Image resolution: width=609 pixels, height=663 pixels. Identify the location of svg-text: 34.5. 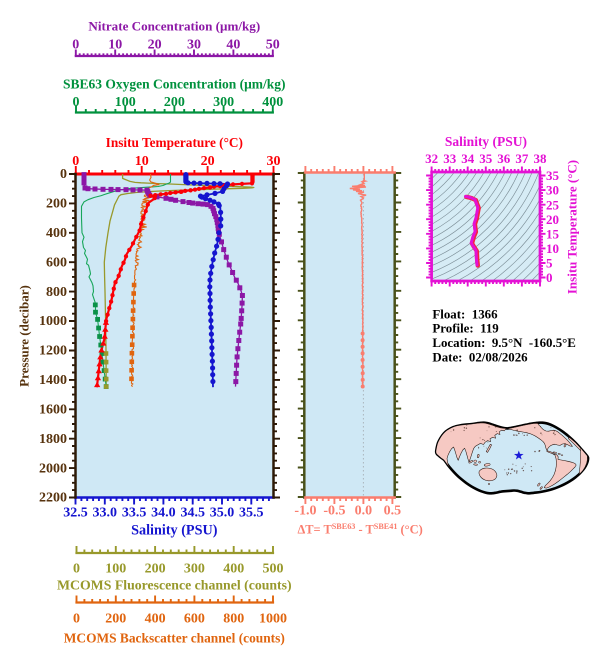
(192, 513).